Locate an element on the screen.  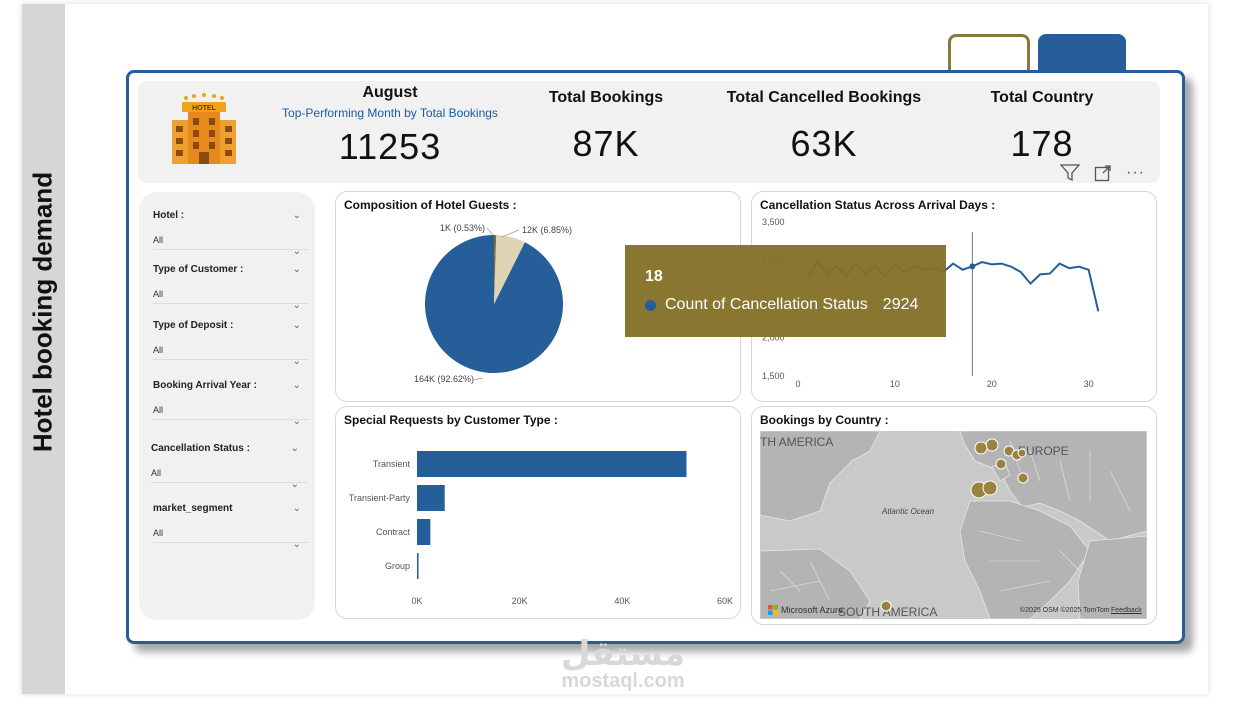
focus-mode-icon is located at coordinates (1103, 173).